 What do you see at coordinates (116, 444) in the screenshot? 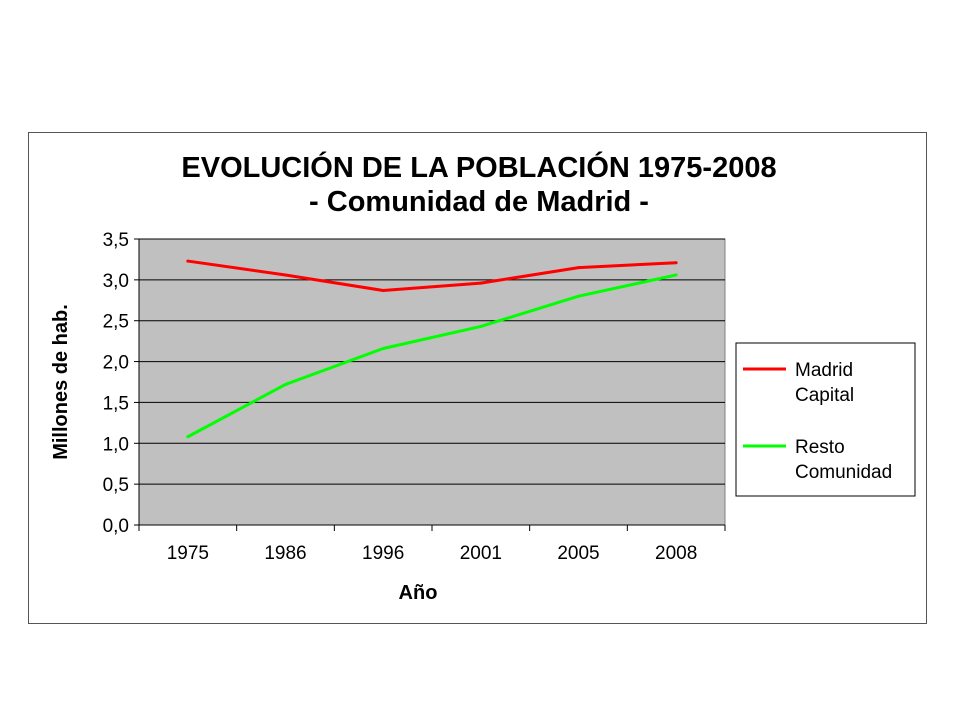
I see `y-tick-label: 1,0` at bounding box center [116, 444].